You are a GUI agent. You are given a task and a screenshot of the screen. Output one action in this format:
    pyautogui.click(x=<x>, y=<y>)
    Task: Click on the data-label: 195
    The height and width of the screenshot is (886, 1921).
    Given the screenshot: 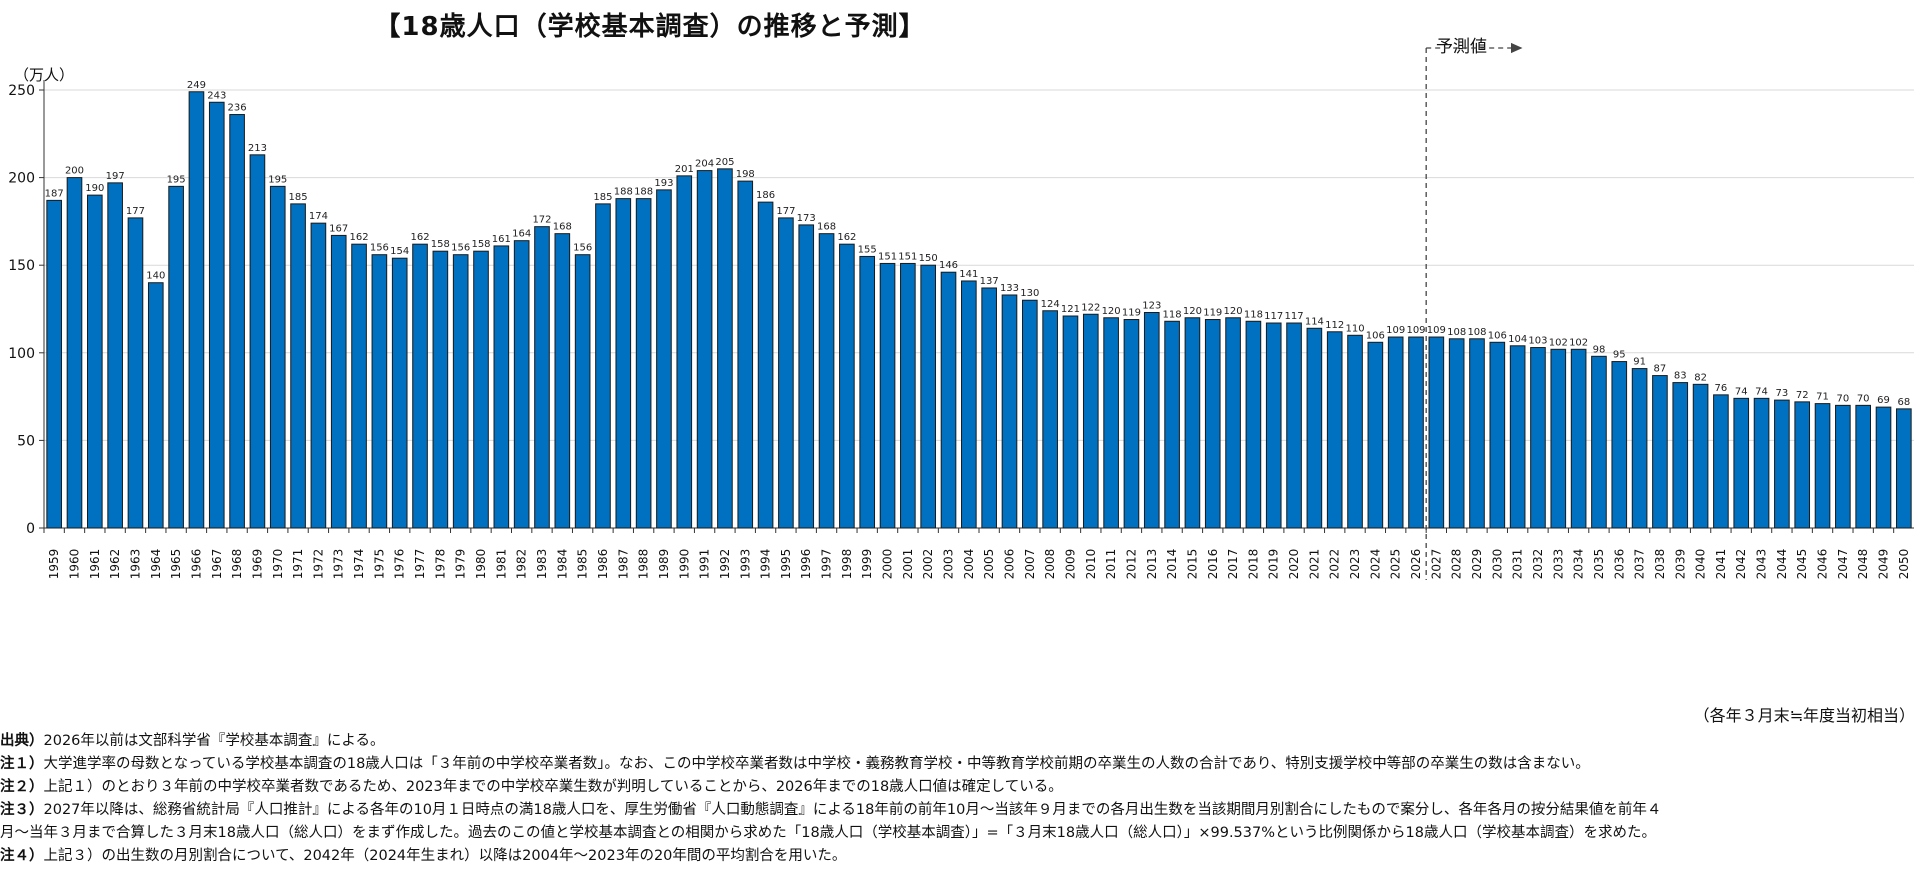 What is the action you would take?
    pyautogui.click(x=176, y=179)
    